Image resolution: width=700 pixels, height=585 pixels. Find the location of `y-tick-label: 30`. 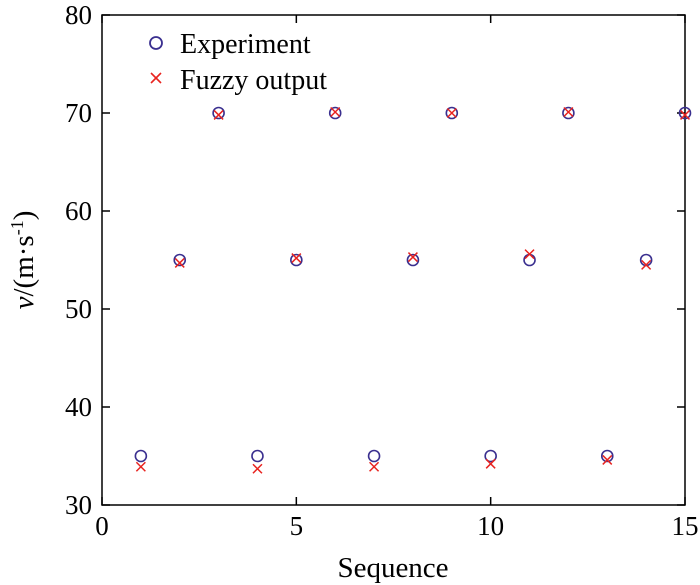

y-tick-label: 30 is located at coordinates (78, 505).